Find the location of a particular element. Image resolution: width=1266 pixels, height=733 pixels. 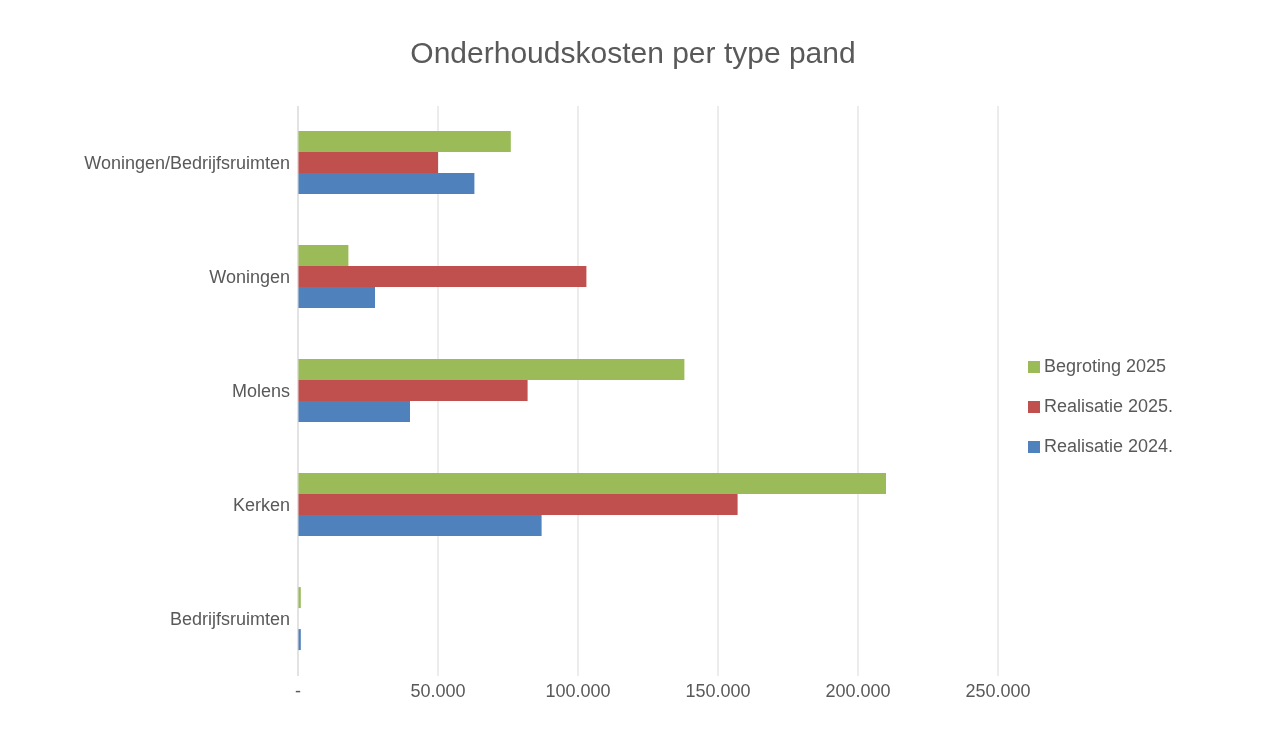

y-tick-label: Molens is located at coordinates (260, 391).